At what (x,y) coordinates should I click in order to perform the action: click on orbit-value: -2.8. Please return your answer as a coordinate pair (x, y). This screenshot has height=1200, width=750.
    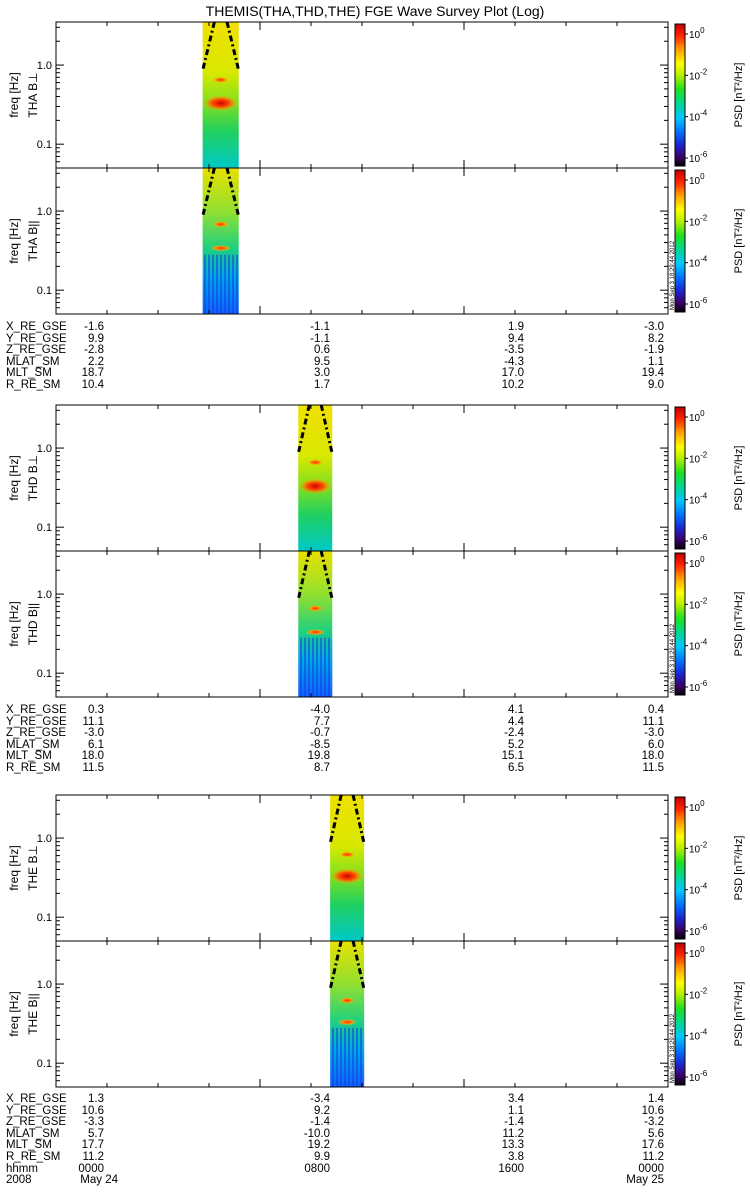
    Looking at the image, I should click on (94, 350).